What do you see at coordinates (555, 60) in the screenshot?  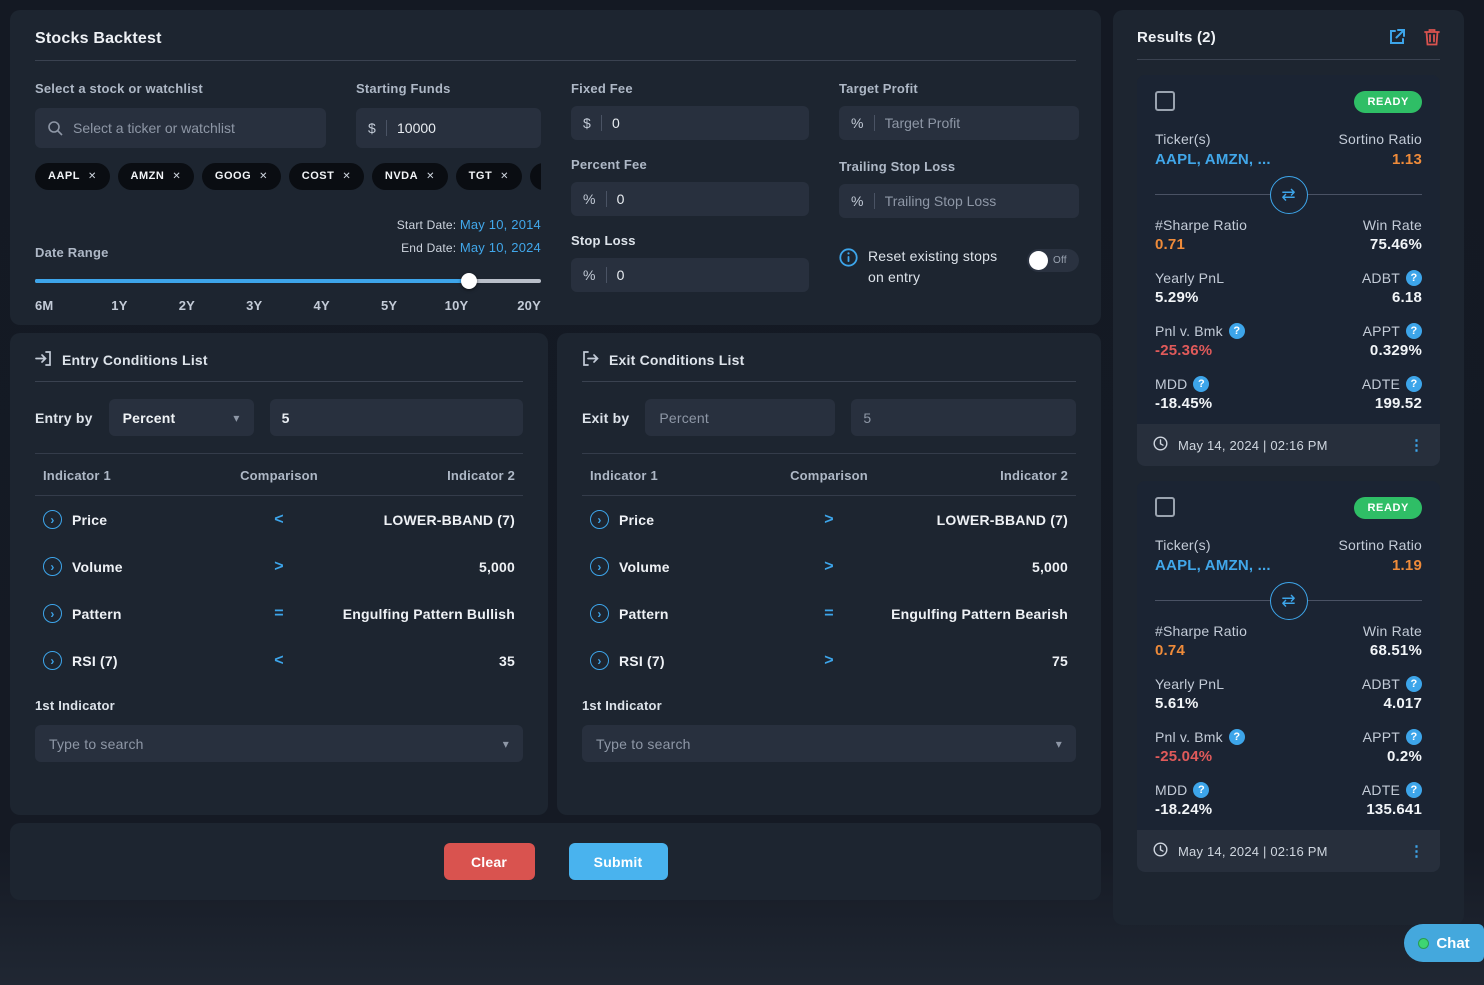 I see `title-divider` at bounding box center [555, 60].